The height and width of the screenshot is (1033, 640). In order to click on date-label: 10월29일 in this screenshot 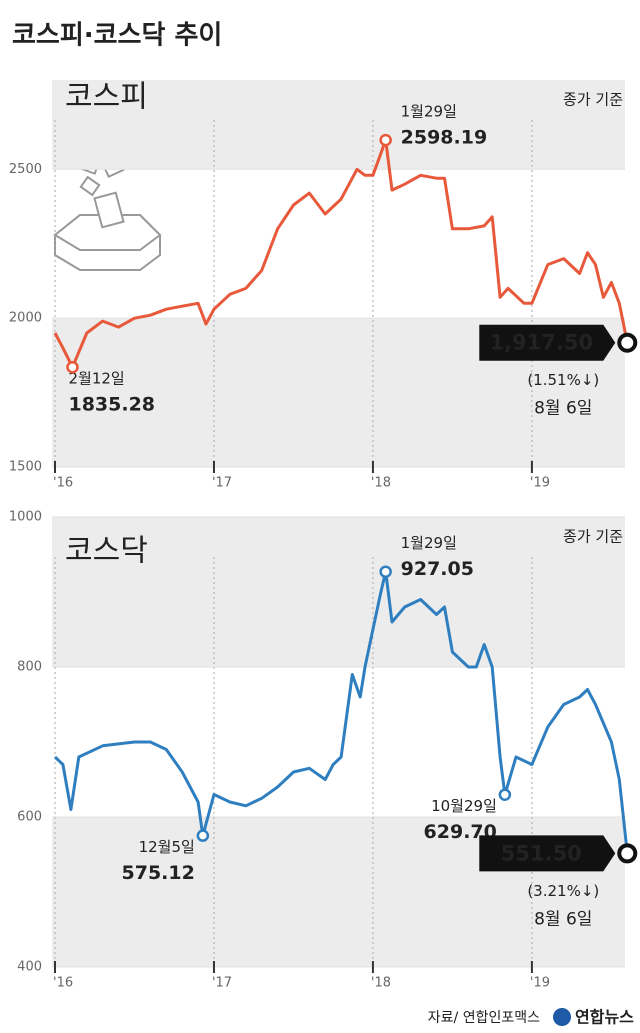, I will do `click(464, 806)`.